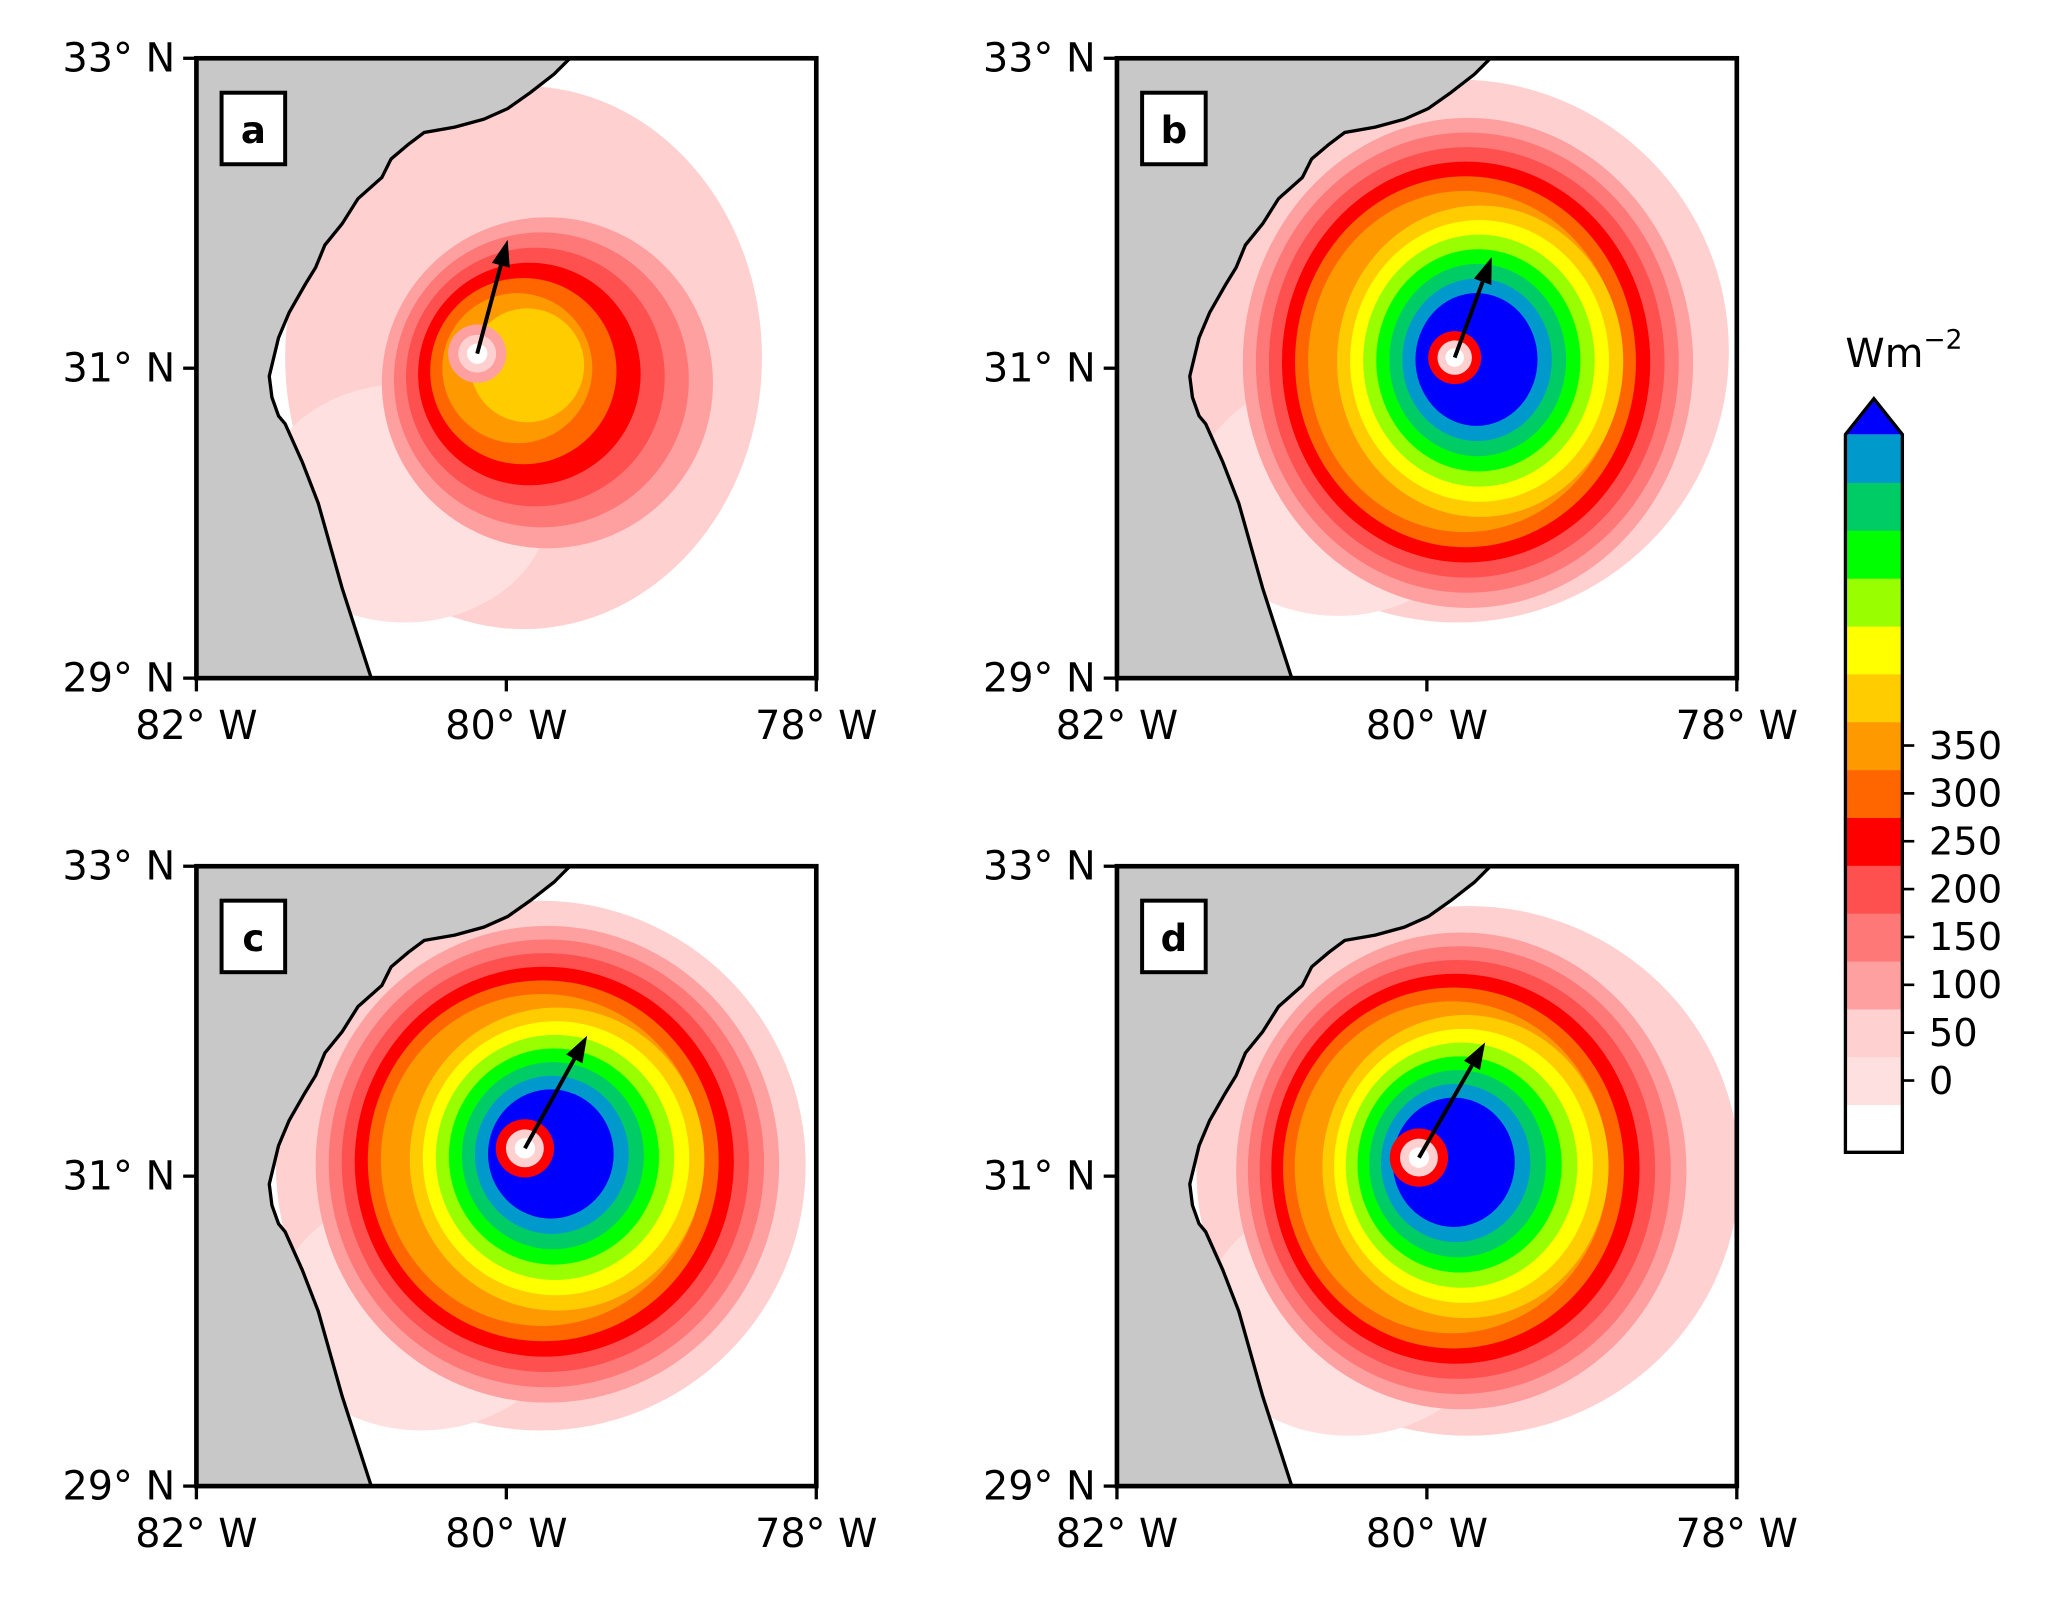  I want to click on colorbar-tick-label: 250, so click(1965, 841).